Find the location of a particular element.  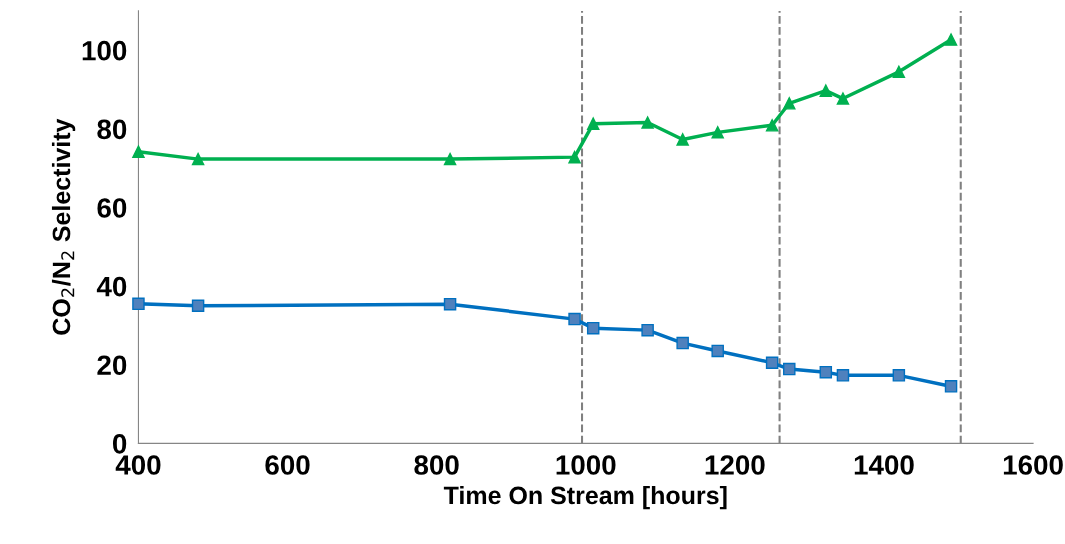

y-tick-label: 20 is located at coordinates (112, 365).